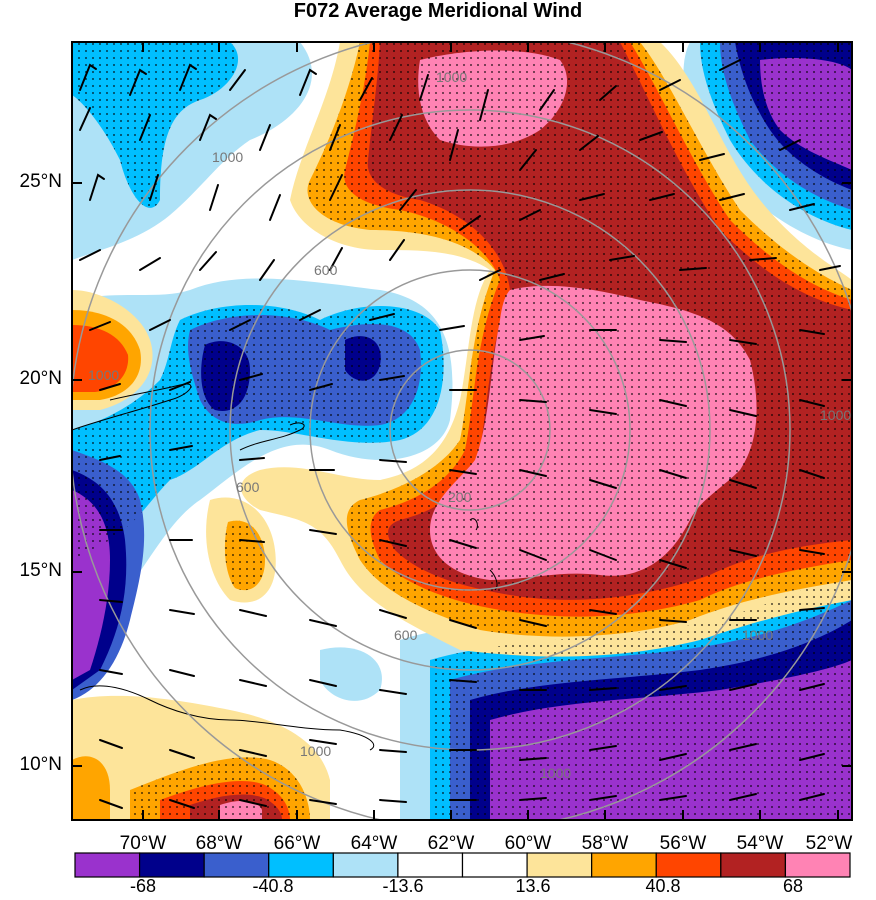 This screenshot has height=900, width=876. Describe the element at coordinates (451, 843) in the screenshot. I see `lon-label-62w: 62°W` at that location.